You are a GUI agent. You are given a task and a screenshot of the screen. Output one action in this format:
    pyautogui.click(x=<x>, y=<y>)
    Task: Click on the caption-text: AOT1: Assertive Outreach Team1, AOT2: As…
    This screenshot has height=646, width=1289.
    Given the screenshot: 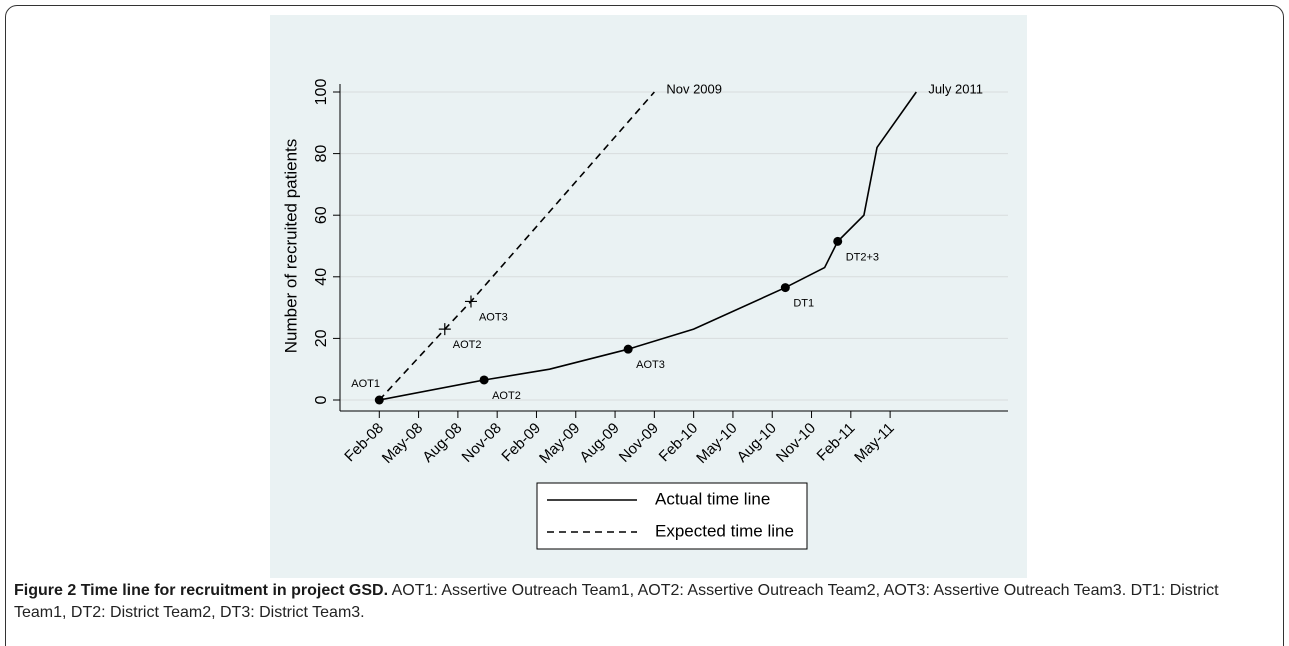 What is the action you would take?
    pyautogui.click(x=616, y=601)
    